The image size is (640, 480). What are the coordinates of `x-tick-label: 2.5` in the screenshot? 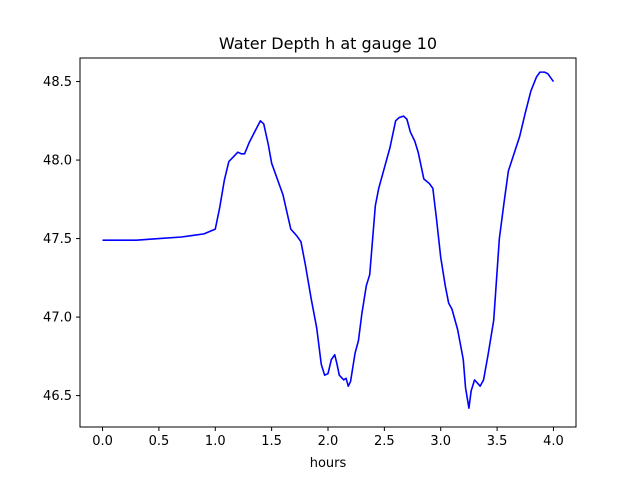 It's located at (384, 441).